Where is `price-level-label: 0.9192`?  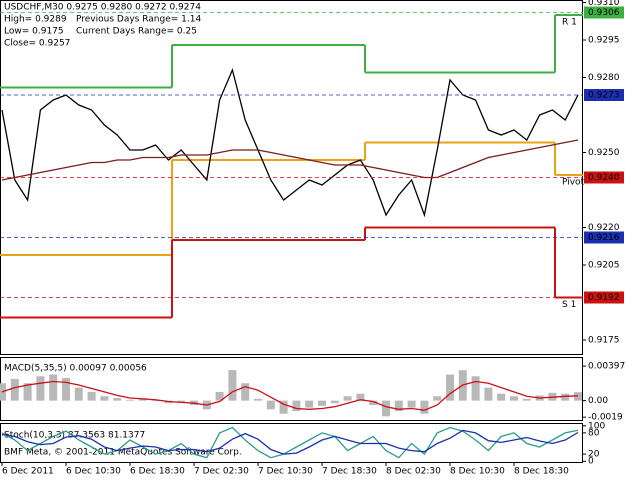 price-level-label: 0.9192 is located at coordinates (604, 298).